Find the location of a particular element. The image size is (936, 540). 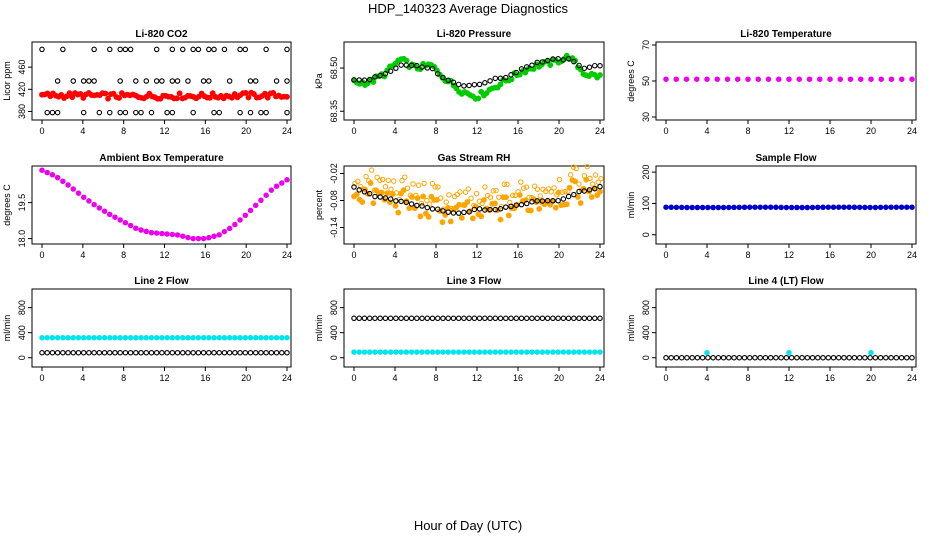

y-tick-label: 380 is located at coordinates (22, 111).